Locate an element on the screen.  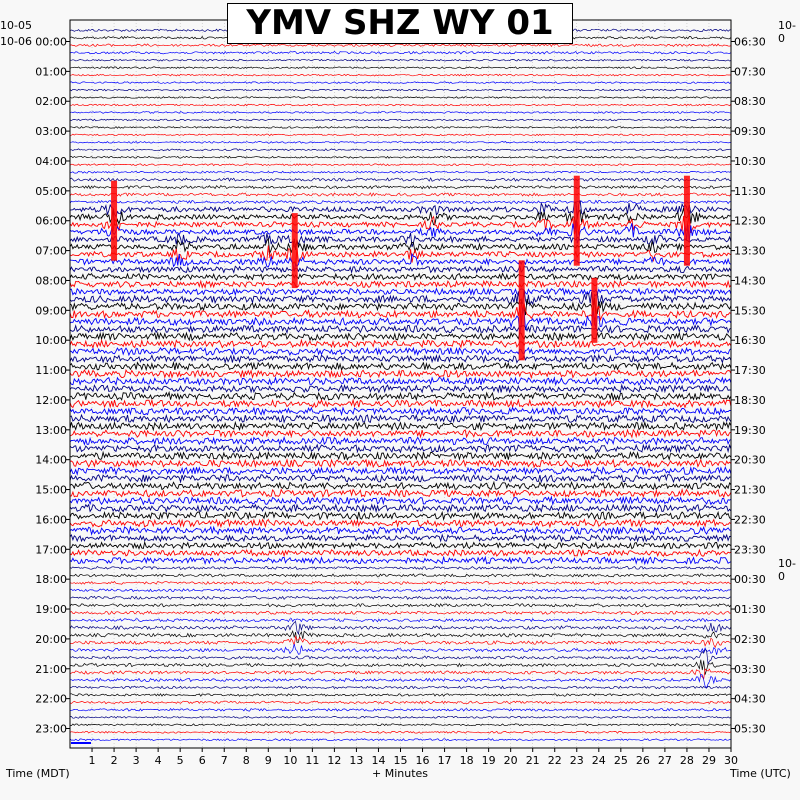
left-hour-label: 22:00 is located at coordinates (51, 699).